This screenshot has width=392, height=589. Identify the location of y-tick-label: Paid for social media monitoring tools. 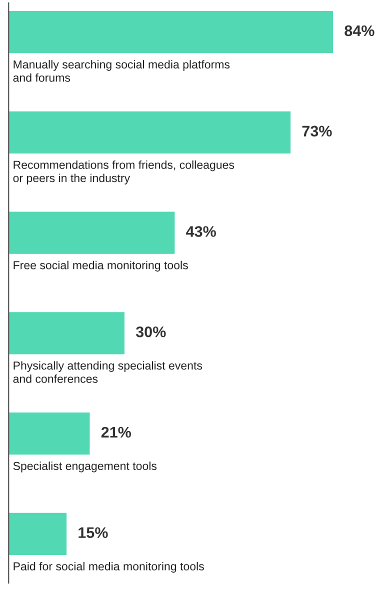
(109, 567).